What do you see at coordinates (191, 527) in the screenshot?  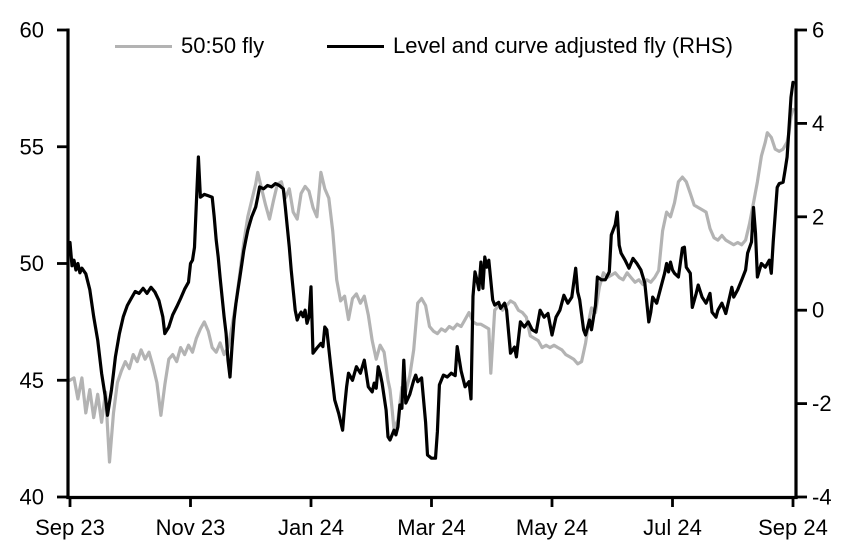 I see `x-axis-tick-label: Nov 23` at bounding box center [191, 527].